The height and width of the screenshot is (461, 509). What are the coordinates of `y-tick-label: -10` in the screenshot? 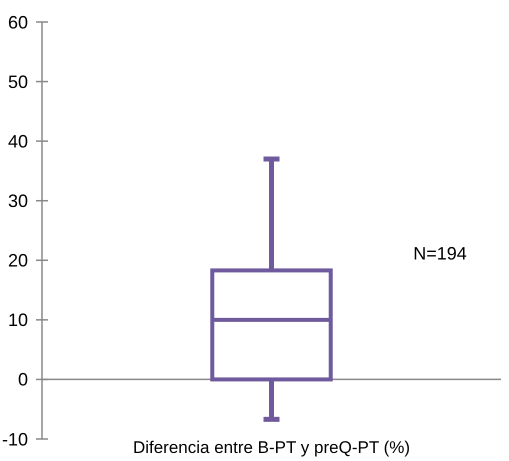 It's located at (15, 439).